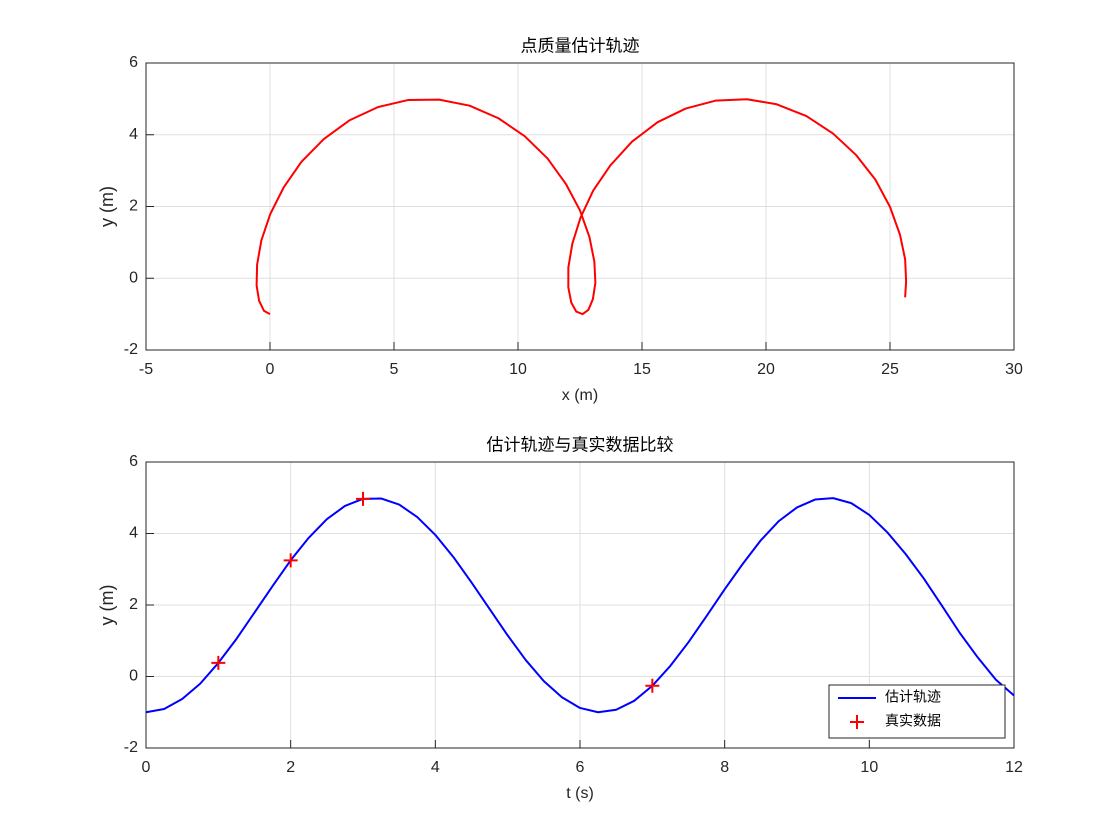 The image size is (1120, 840). Describe the element at coordinates (913, 697) in the screenshot. I see `legend-label: 估计轨迹` at that location.